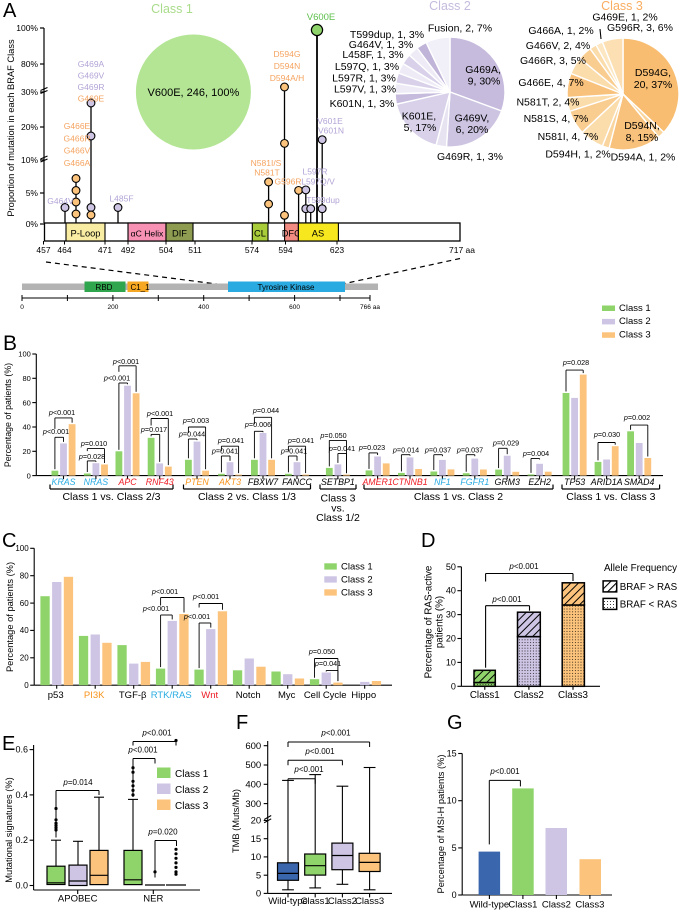  What do you see at coordinates (470, 157) in the screenshot?
I see `svg-text: G469R, 1, 3%` at bounding box center [470, 157].